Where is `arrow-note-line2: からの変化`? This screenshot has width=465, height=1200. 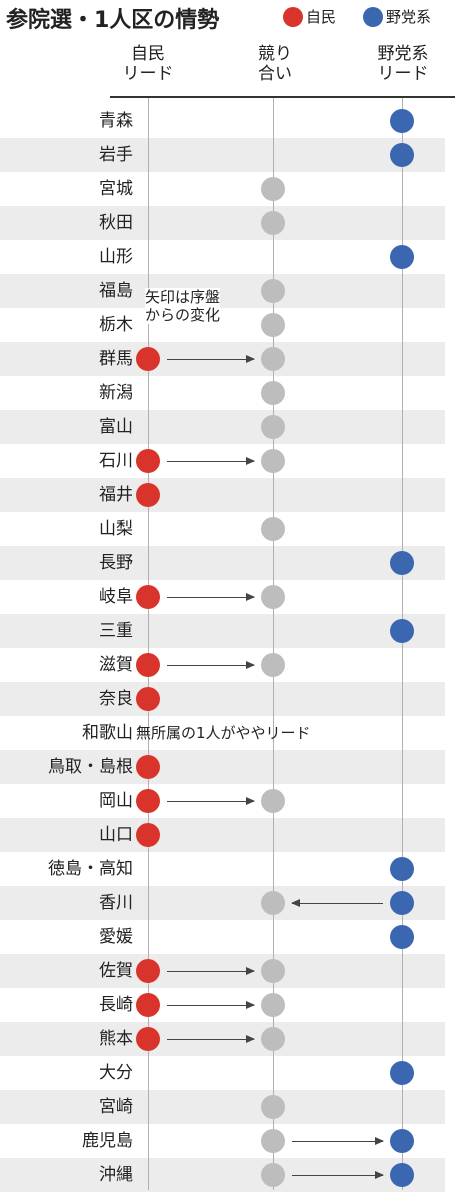
arrow-note-line2: からの変化 is located at coordinates (183, 315).